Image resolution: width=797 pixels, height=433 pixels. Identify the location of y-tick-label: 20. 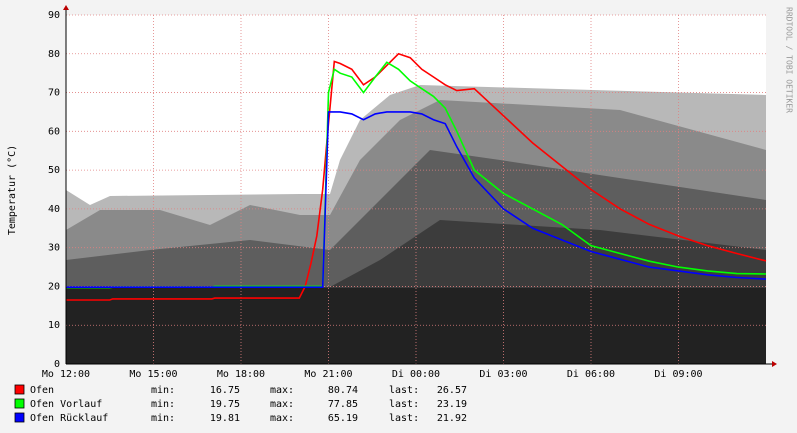
(54, 286).